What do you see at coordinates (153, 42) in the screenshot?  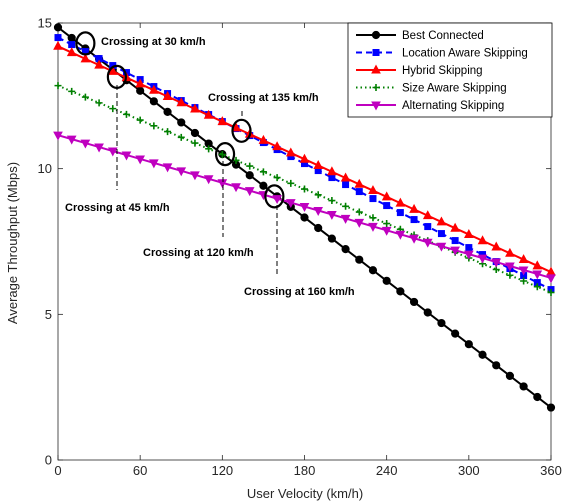 I see `annotation-label: Crossing at 30 km/h` at bounding box center [153, 42].